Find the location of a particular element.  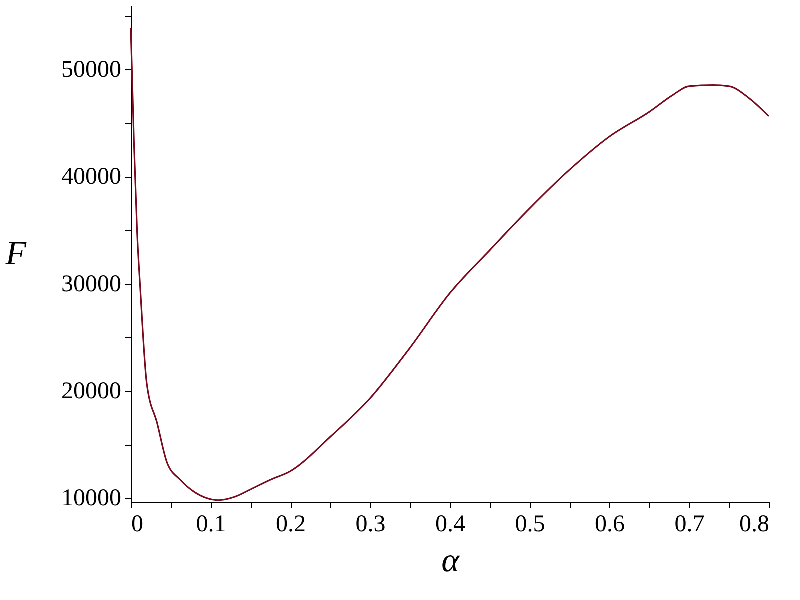

y-tick-label: 20000 is located at coordinates (92, 391).